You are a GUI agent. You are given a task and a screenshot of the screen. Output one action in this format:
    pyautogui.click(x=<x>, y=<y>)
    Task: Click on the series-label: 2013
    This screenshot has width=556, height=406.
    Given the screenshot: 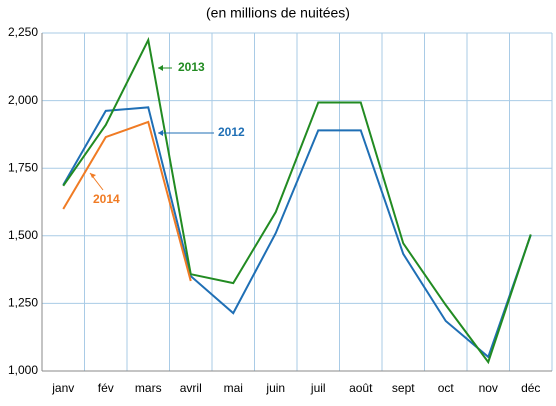 What is the action you would take?
    pyautogui.click(x=191, y=67)
    